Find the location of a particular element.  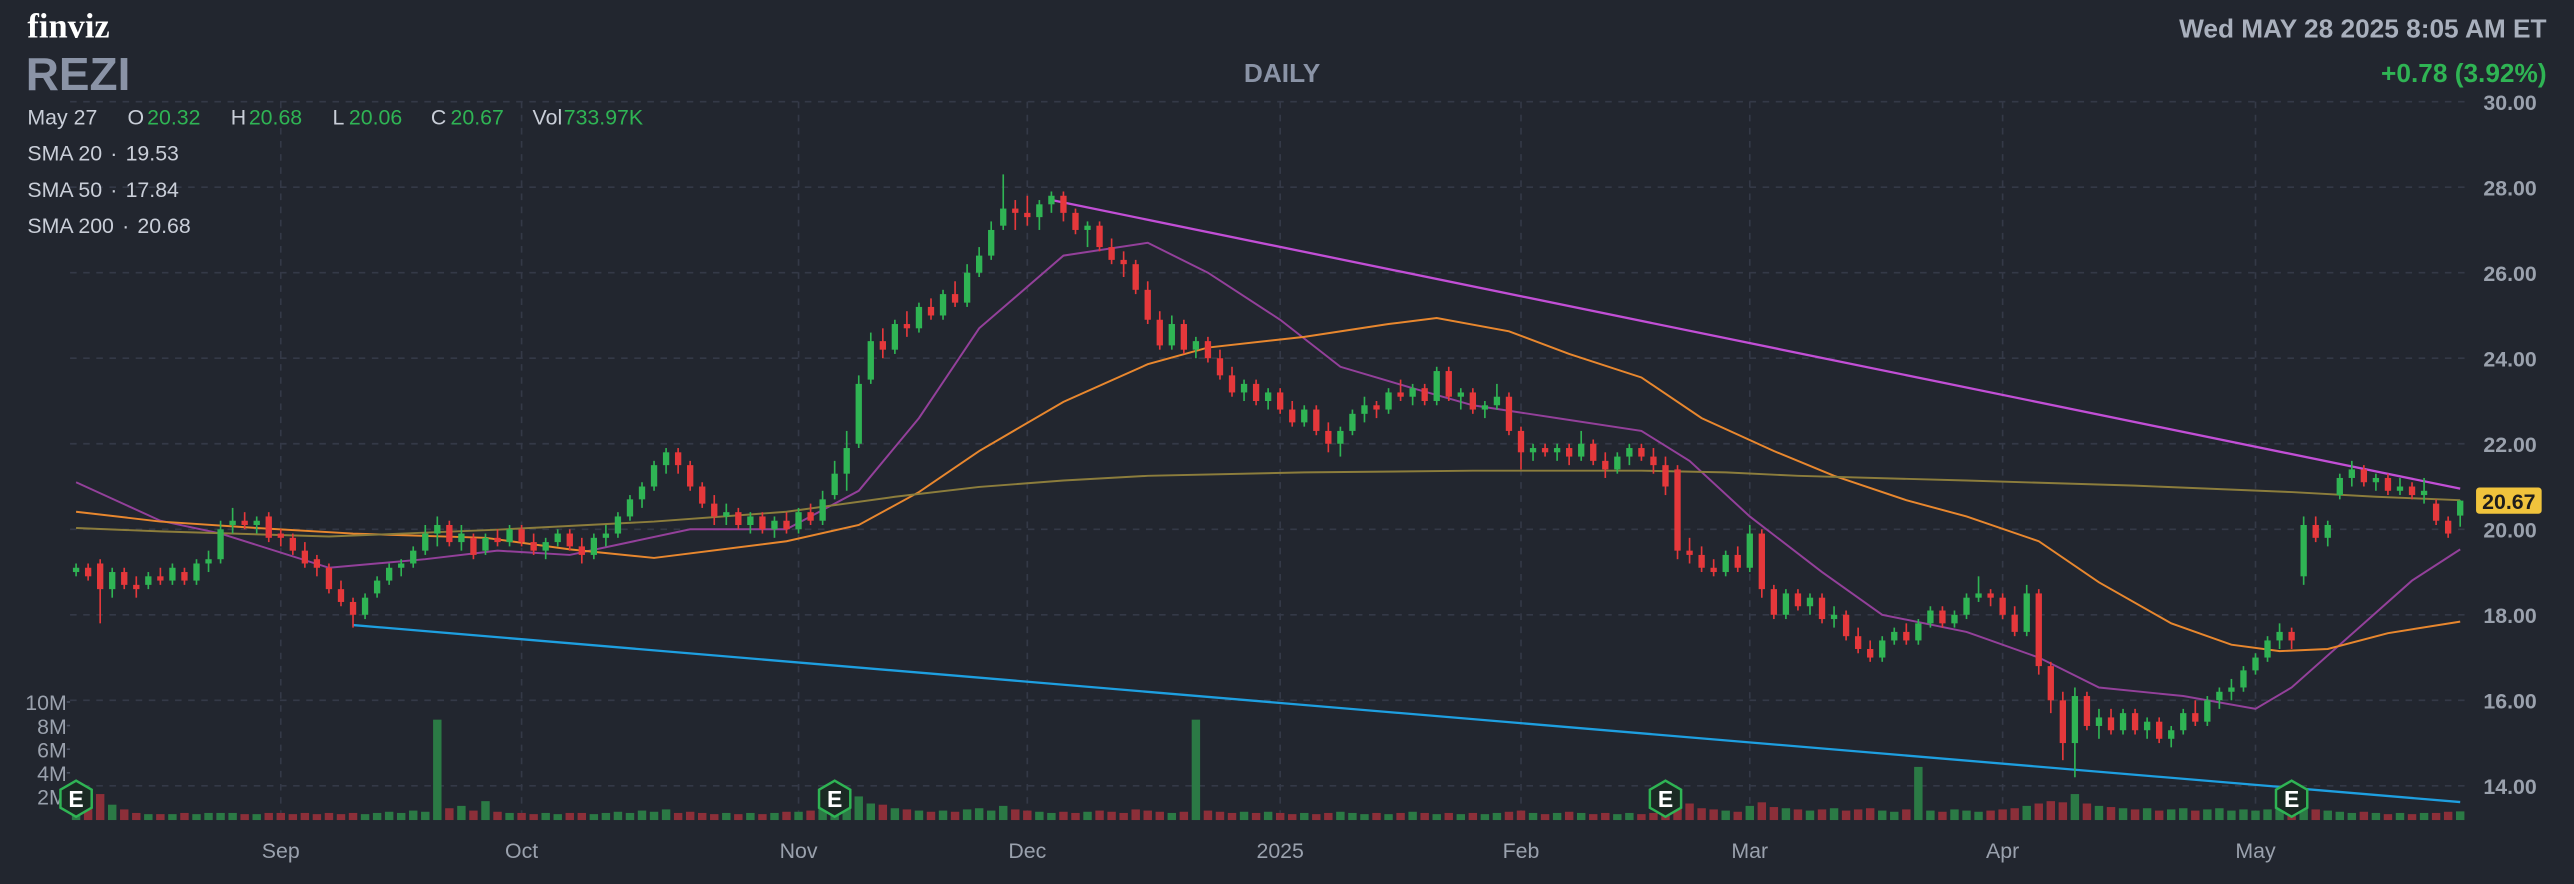

x-tick-label: 2025 is located at coordinates (1279, 851).